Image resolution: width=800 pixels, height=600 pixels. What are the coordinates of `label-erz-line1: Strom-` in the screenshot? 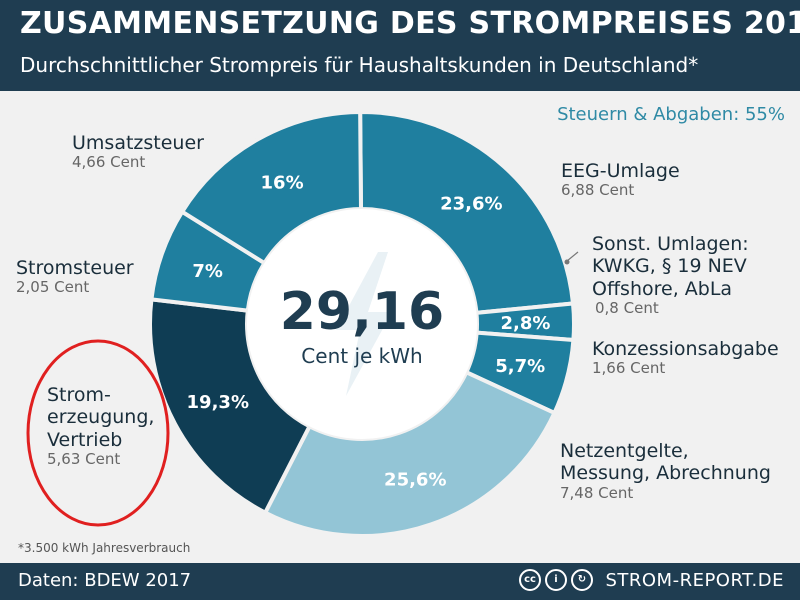 It's located at (79, 395).